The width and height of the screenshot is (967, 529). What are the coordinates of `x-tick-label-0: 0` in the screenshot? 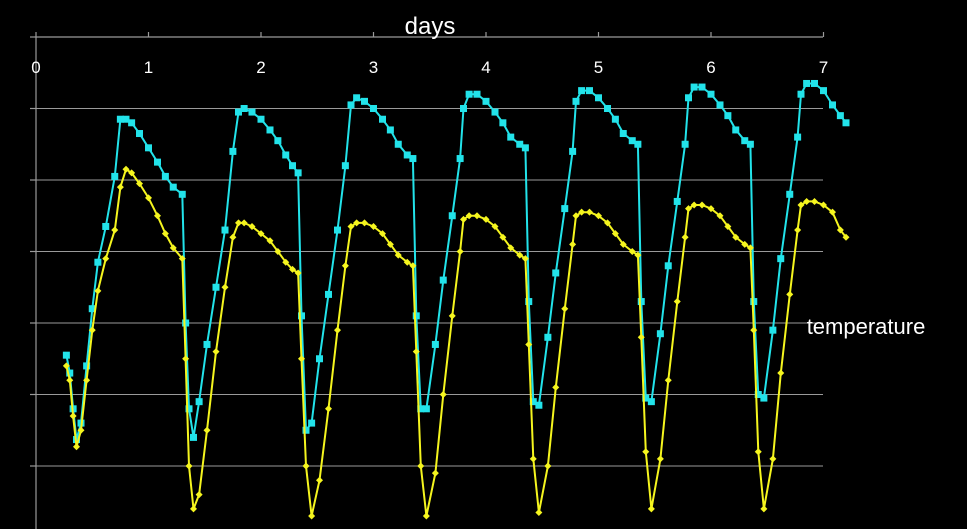 It's located at (35, 67).